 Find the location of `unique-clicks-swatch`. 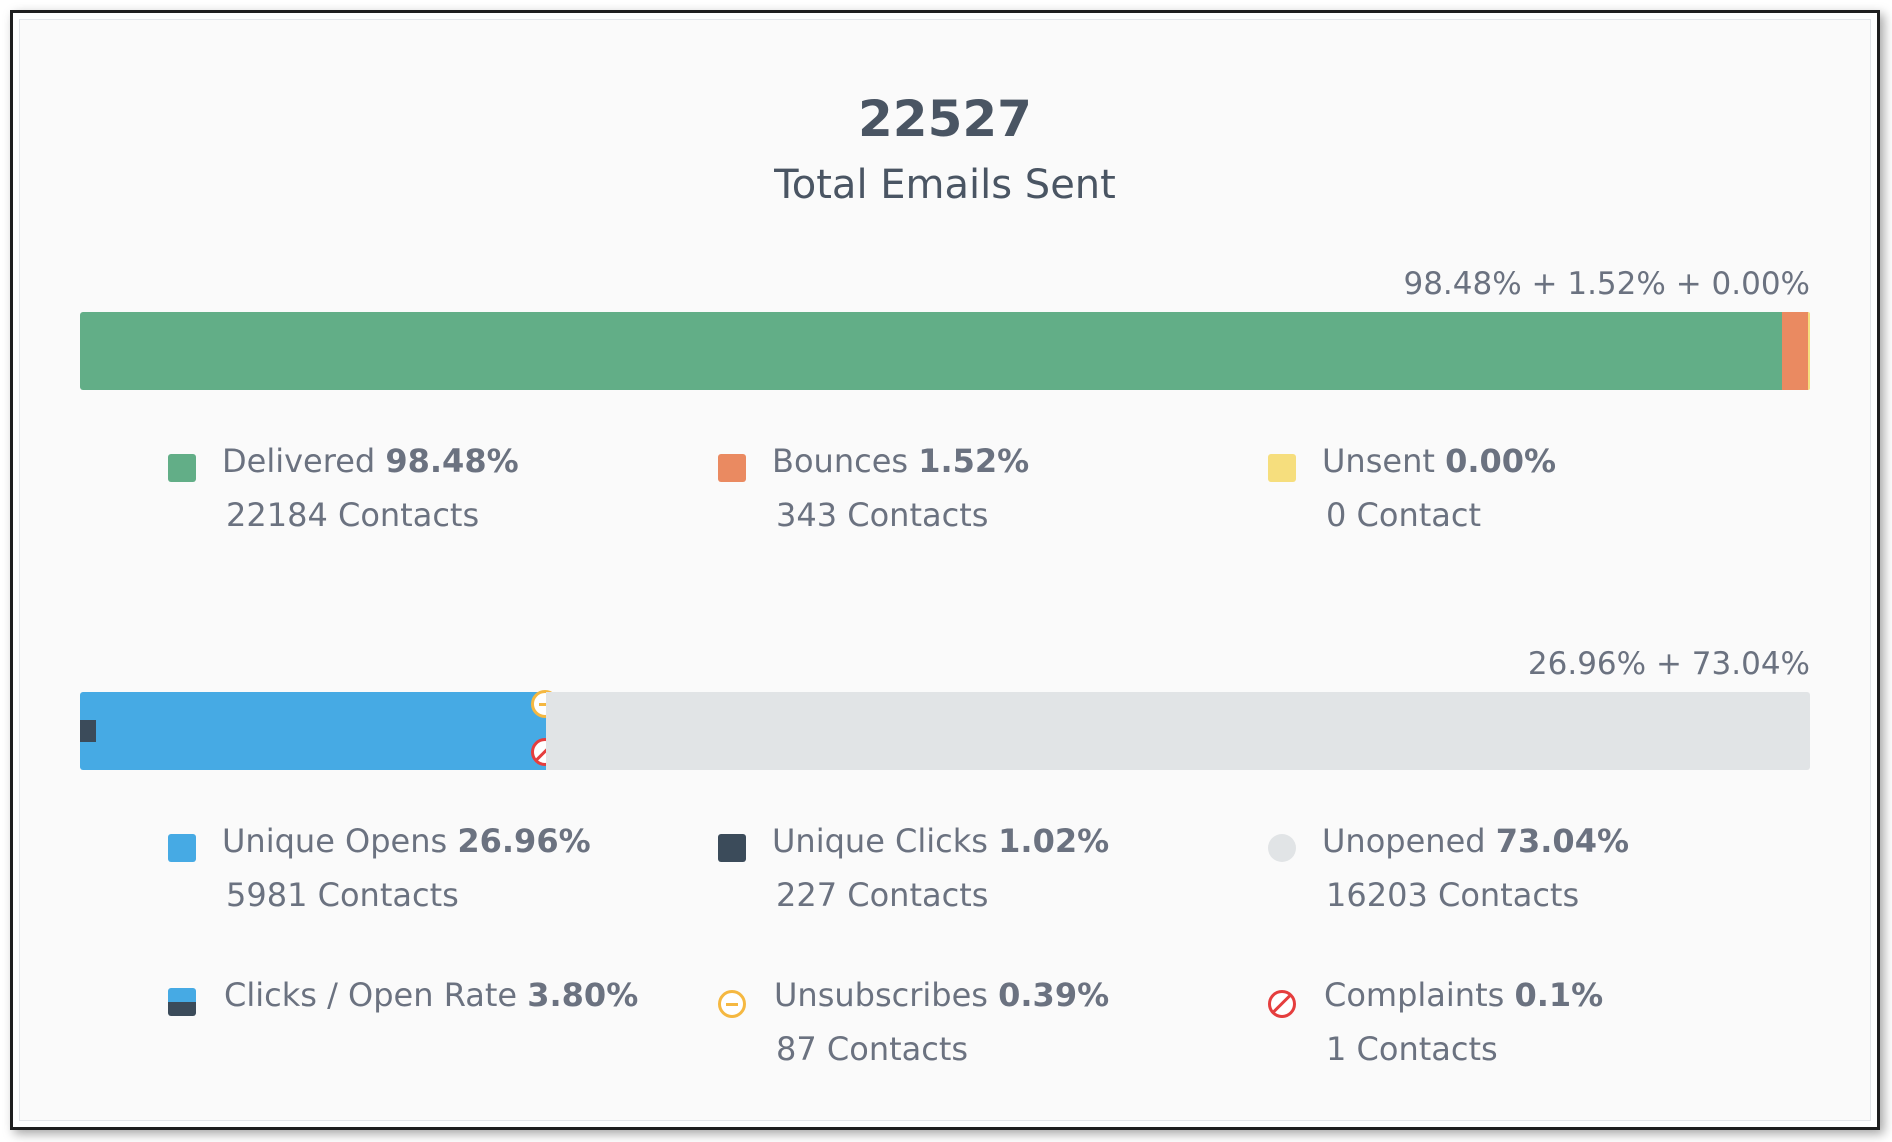

unique-clicks-swatch is located at coordinates (732, 848).